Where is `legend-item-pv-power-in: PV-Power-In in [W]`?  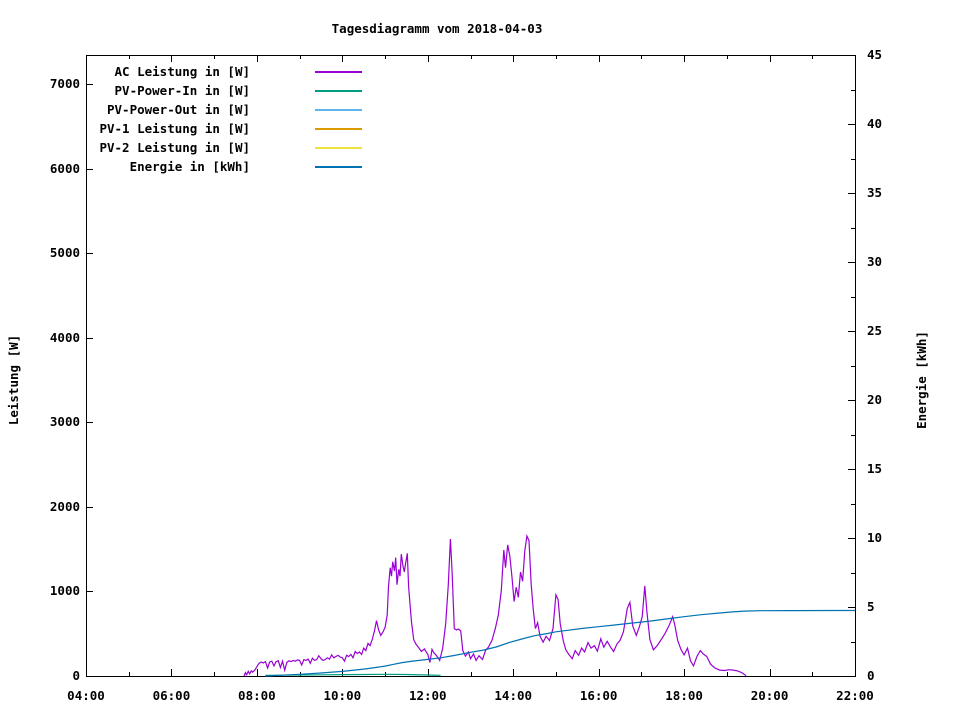
legend-item-pv-power-in: PV-Power-In in [W] is located at coordinates (224, 90).